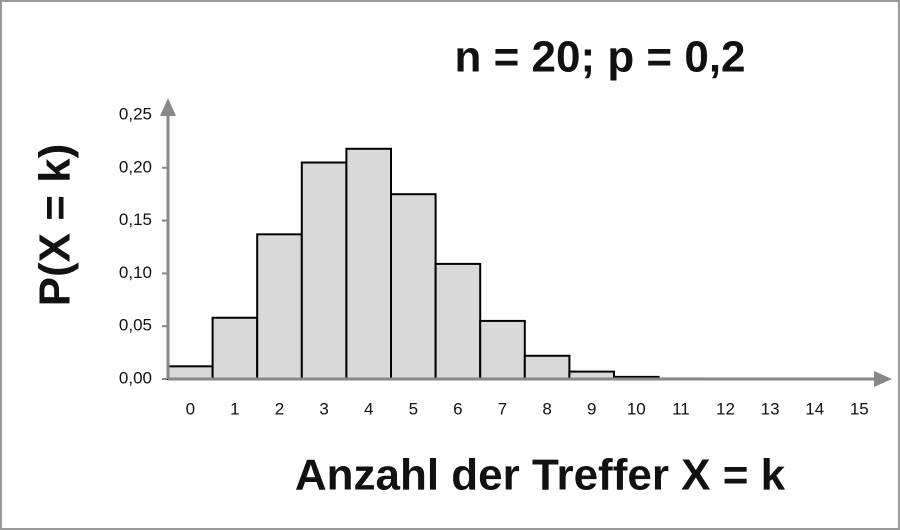 This screenshot has height=530, width=900. What do you see at coordinates (168, 107) in the screenshot?
I see `y-arrow` at bounding box center [168, 107].